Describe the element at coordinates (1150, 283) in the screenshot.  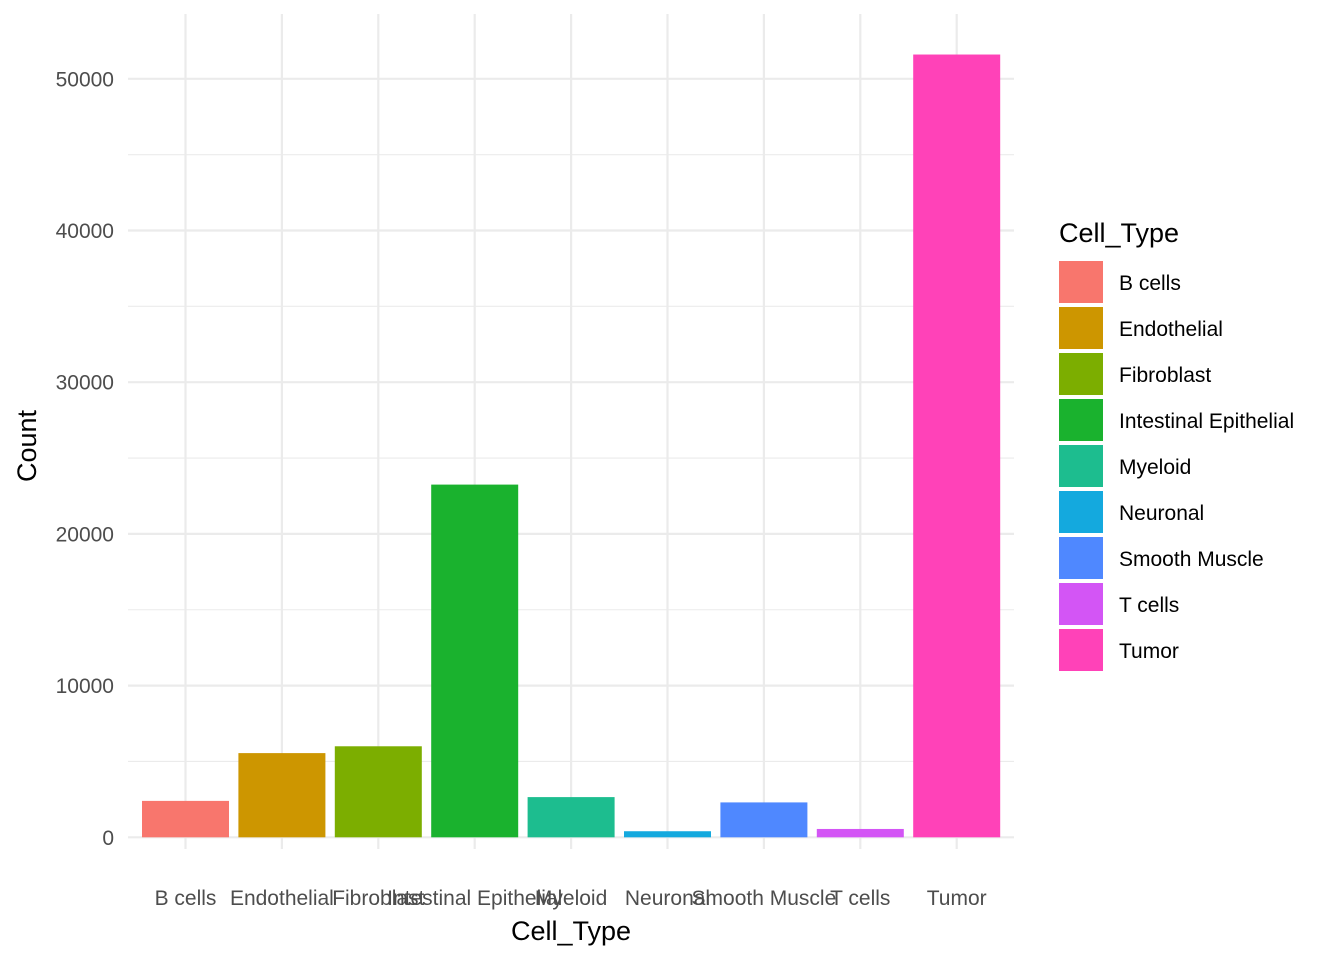
I see `legend-label: B cells` at that location.